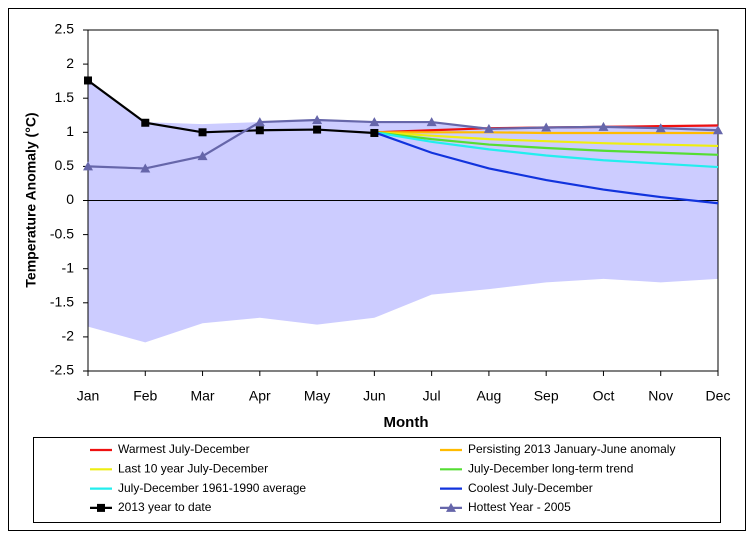 Image resolution: width=754 pixels, height=537 pixels. Describe the element at coordinates (65, 29) in the screenshot. I see `y-tick-label: 2.5` at that location.